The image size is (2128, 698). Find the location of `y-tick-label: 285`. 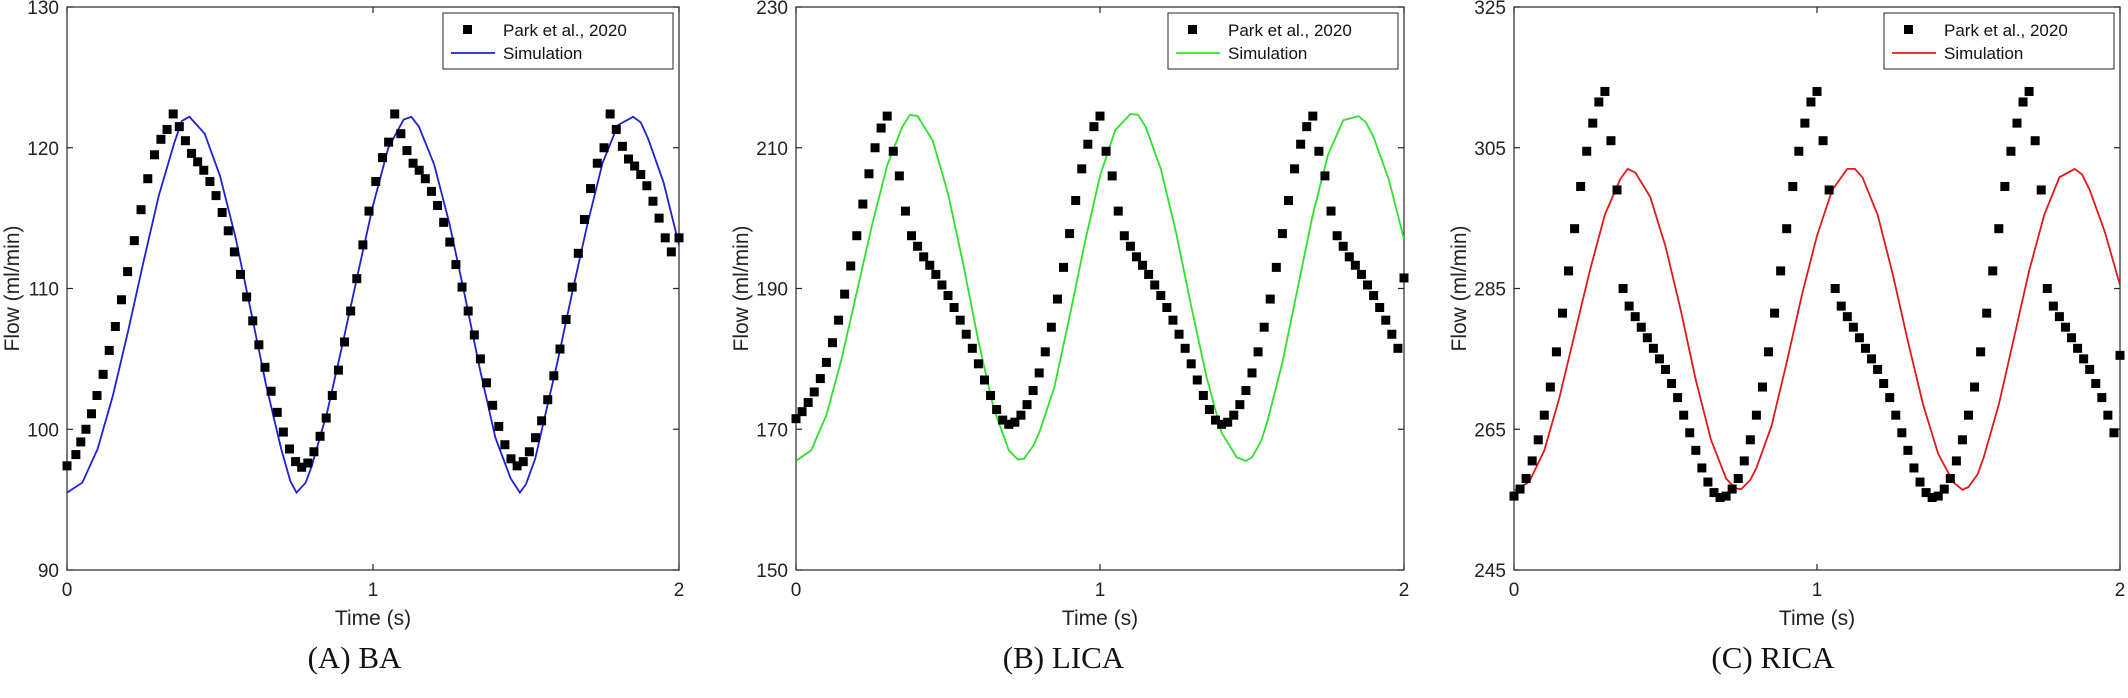

y-tick-label: 285 is located at coordinates (1490, 290).